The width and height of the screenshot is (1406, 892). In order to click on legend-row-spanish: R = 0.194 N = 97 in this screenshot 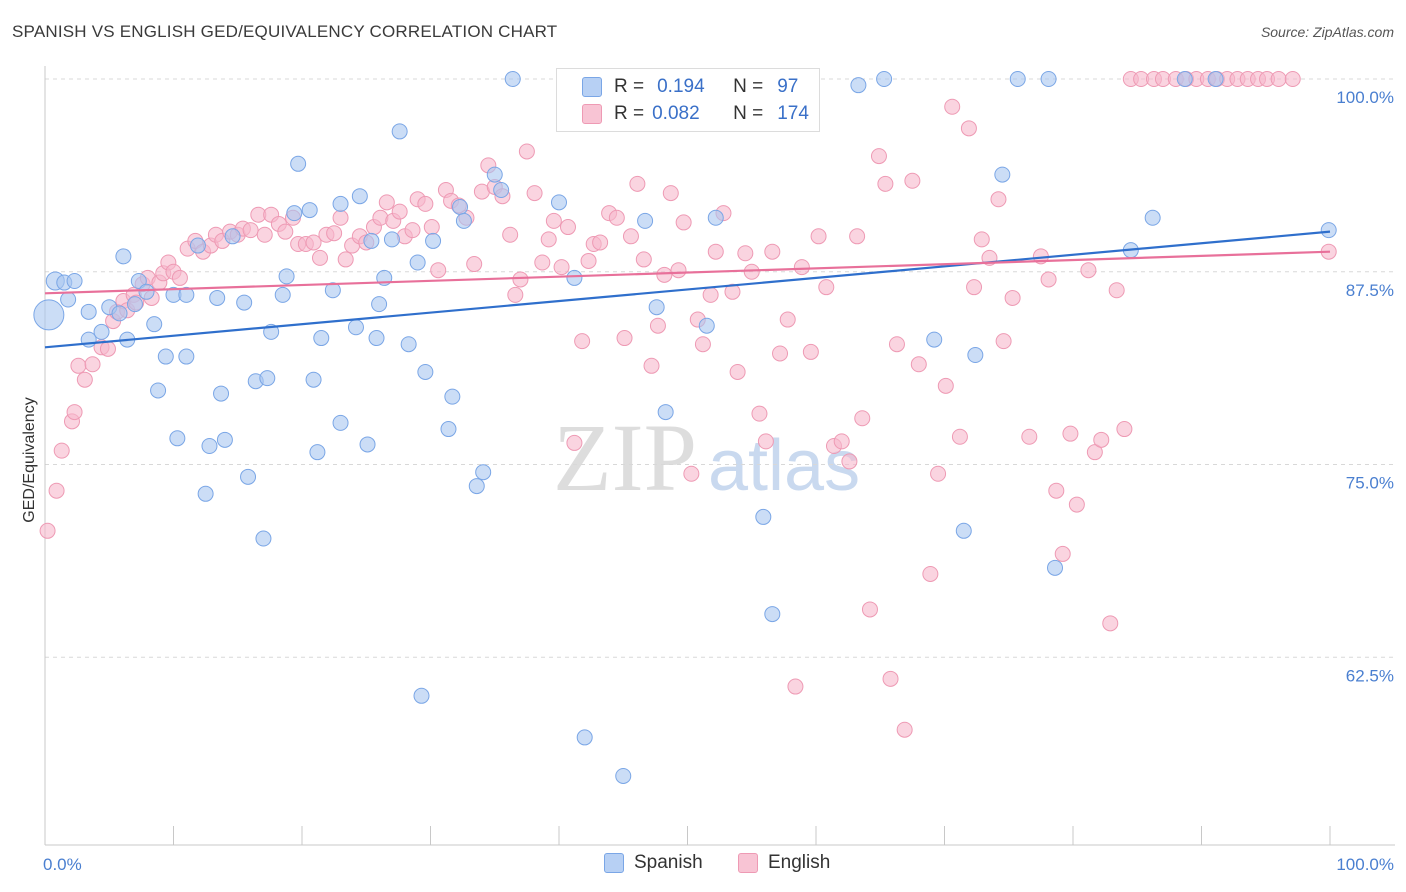, I will do `click(677, 87)`.